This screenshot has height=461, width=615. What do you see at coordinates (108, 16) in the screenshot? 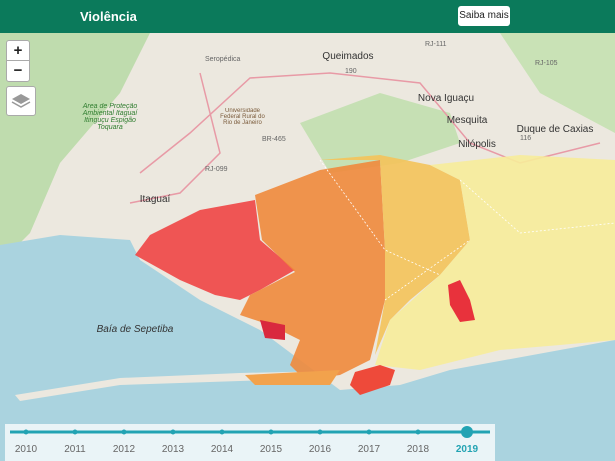
I see `title: Violência` at bounding box center [108, 16].